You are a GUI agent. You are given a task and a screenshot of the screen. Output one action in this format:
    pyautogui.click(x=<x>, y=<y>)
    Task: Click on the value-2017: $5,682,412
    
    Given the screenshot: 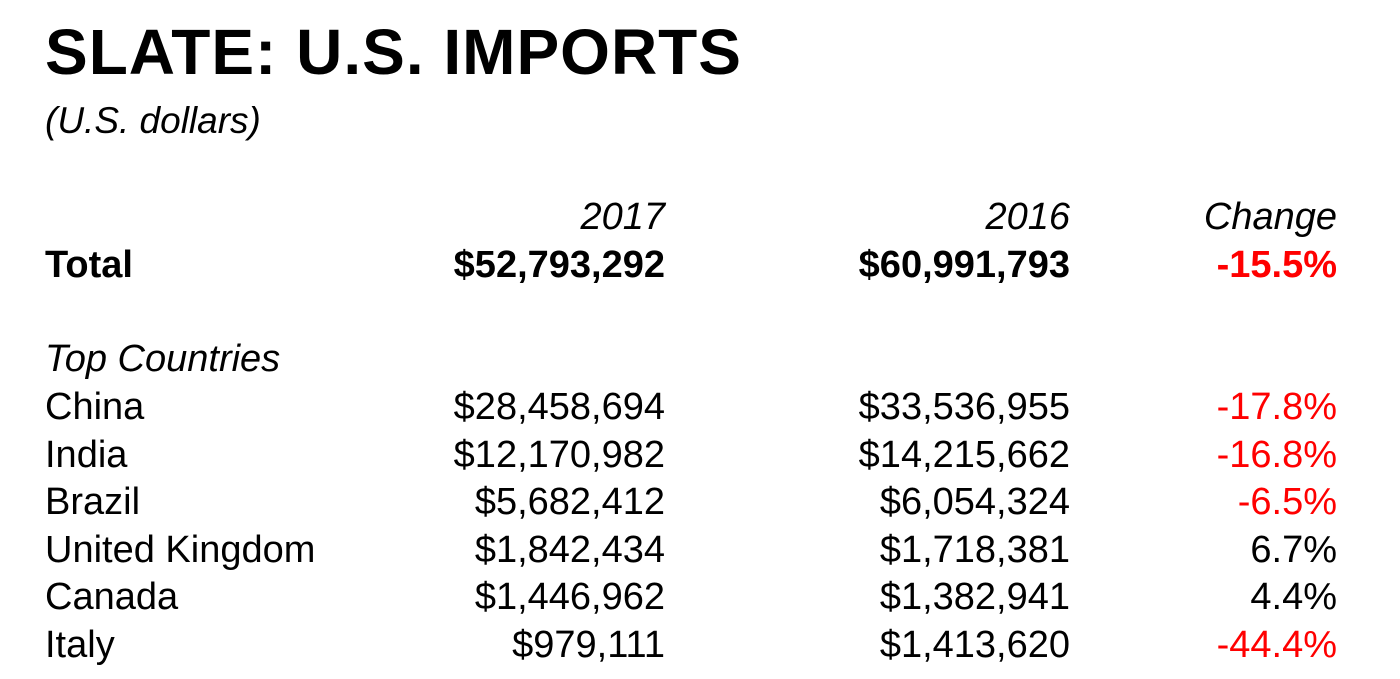 What is the action you would take?
    pyautogui.click(x=569, y=502)
    